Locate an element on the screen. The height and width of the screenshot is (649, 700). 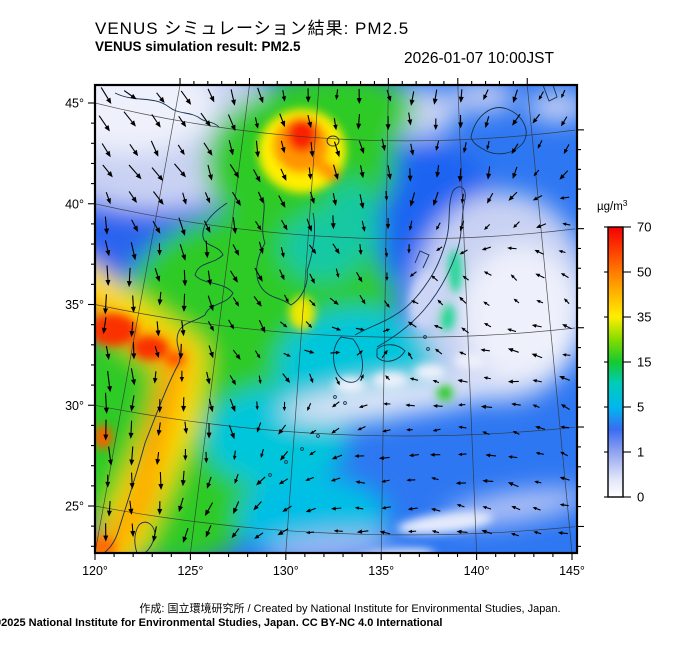
page-title-english: VENUS simulation result: PM2.5 is located at coordinates (198, 46).